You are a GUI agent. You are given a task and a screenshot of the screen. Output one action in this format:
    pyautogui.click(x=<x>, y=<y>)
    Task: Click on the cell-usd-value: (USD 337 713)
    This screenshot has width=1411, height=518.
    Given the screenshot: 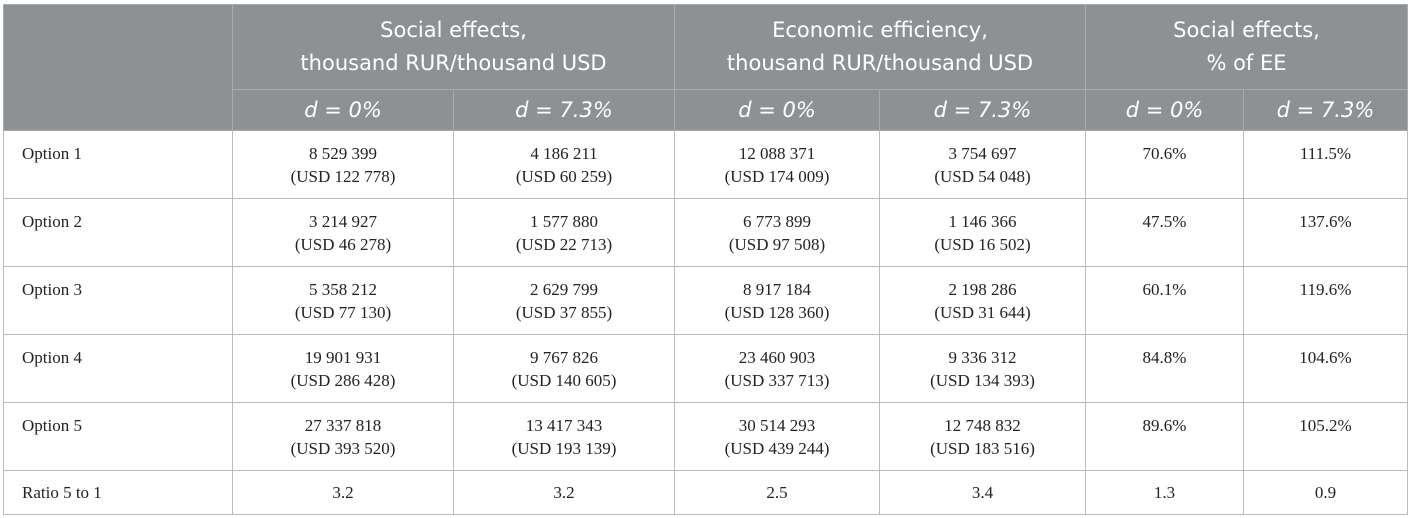 What is the action you would take?
    pyautogui.click(x=777, y=380)
    